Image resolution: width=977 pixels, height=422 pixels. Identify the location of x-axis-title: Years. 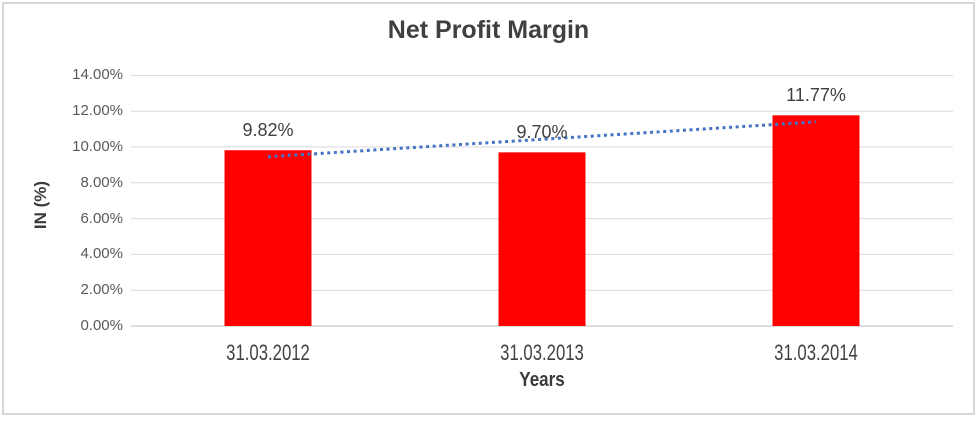
(542, 380).